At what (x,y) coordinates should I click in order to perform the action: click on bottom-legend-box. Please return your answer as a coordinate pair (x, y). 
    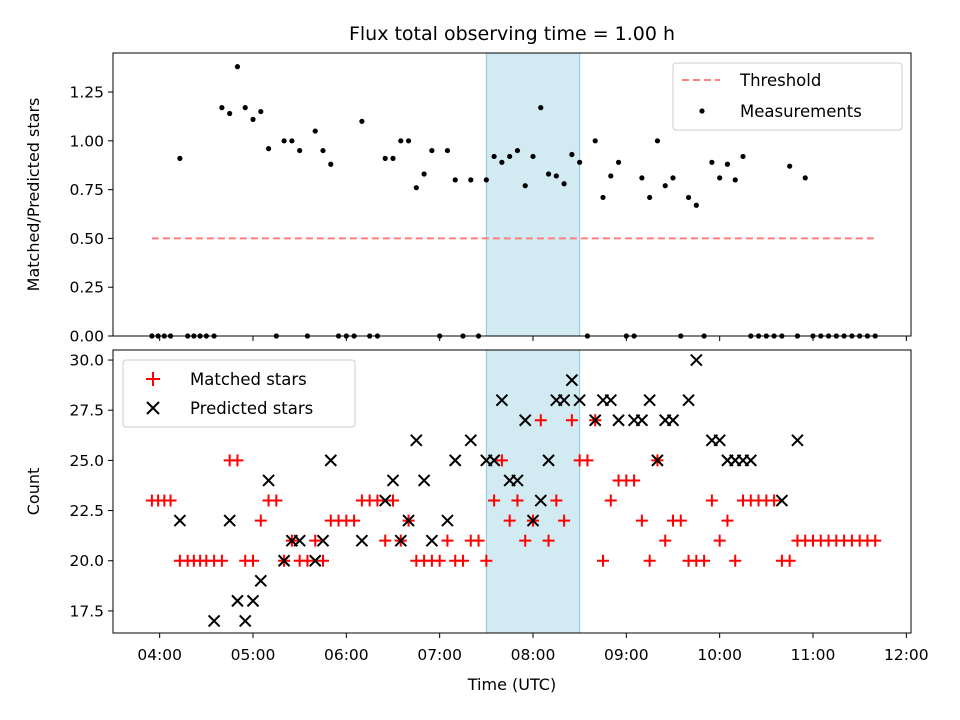
    Looking at the image, I should click on (239, 393).